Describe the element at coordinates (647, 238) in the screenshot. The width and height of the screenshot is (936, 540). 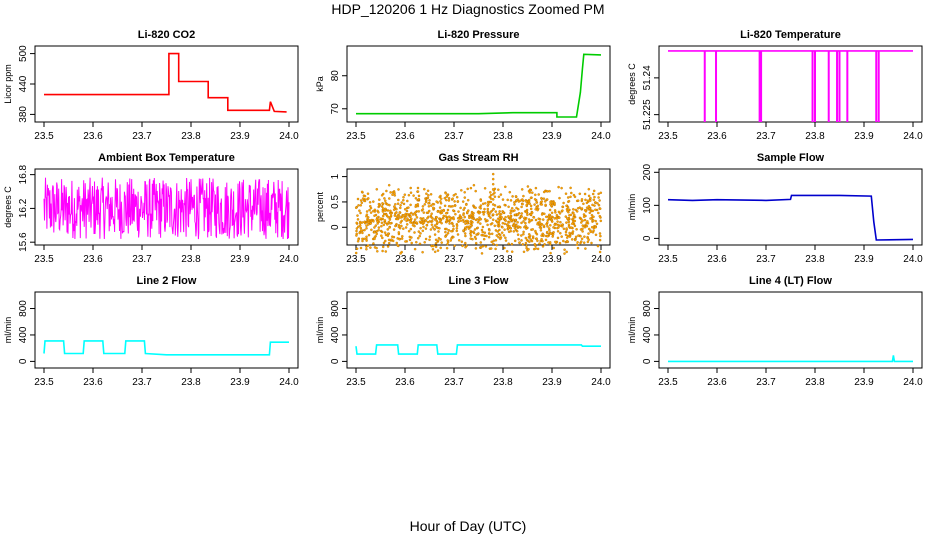
I see `y-tick-label: 0` at that location.